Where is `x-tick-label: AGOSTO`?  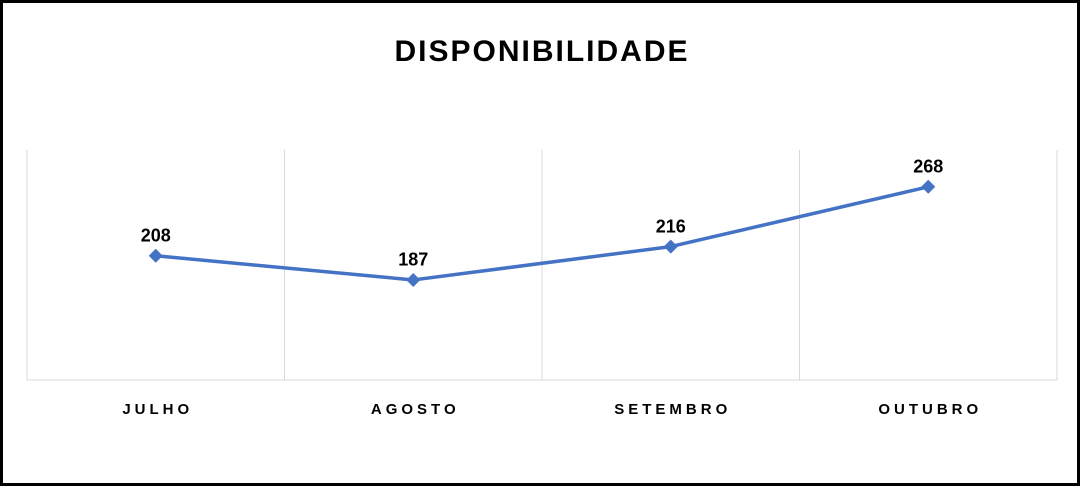
x-tick-label: AGOSTO is located at coordinates (415, 409).